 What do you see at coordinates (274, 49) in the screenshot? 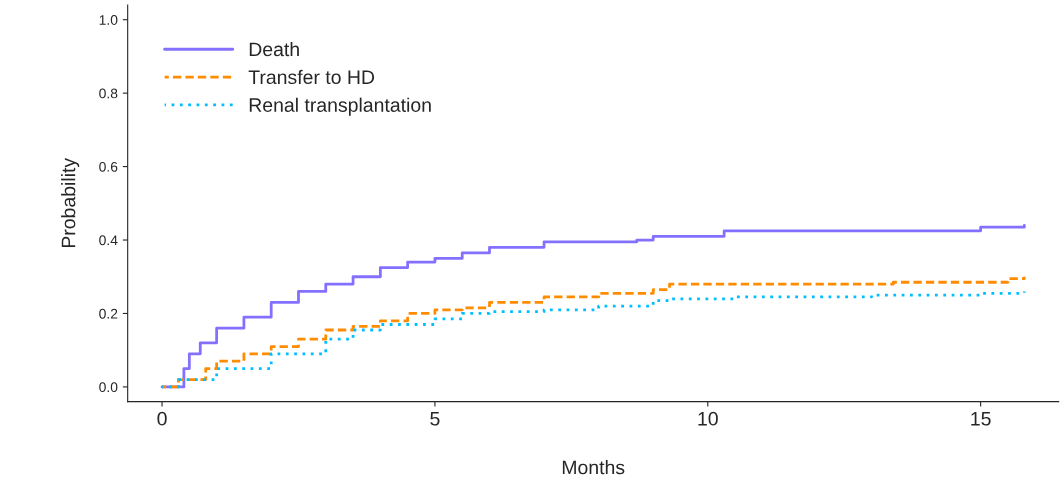
I see `legend-label: Death` at bounding box center [274, 49].